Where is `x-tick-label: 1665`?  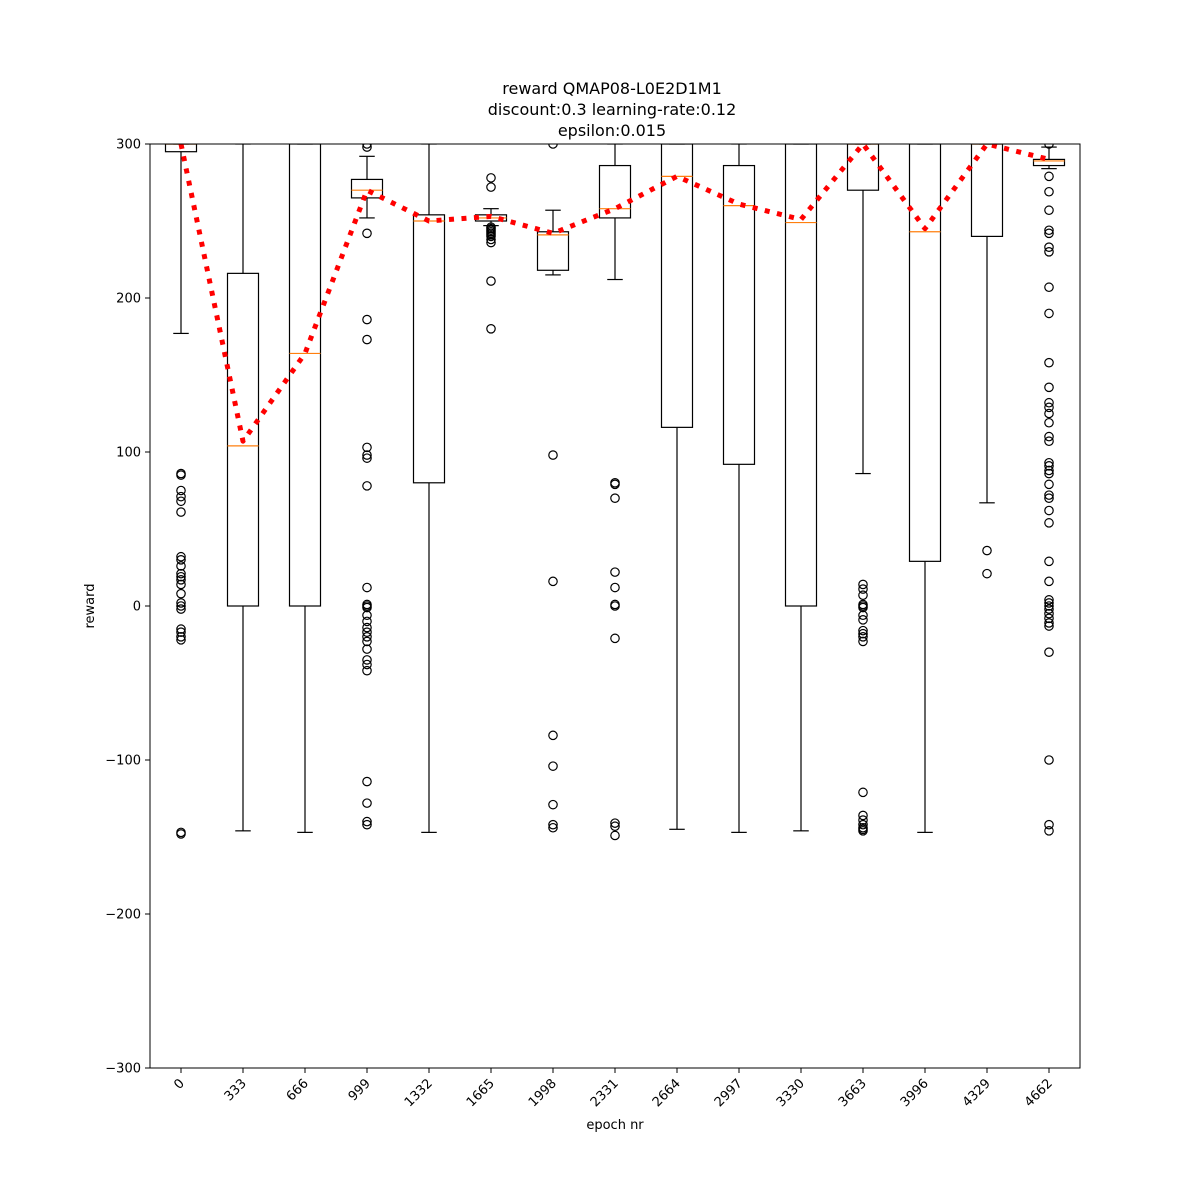 x-tick-label: 1665 is located at coordinates (481, 1093).